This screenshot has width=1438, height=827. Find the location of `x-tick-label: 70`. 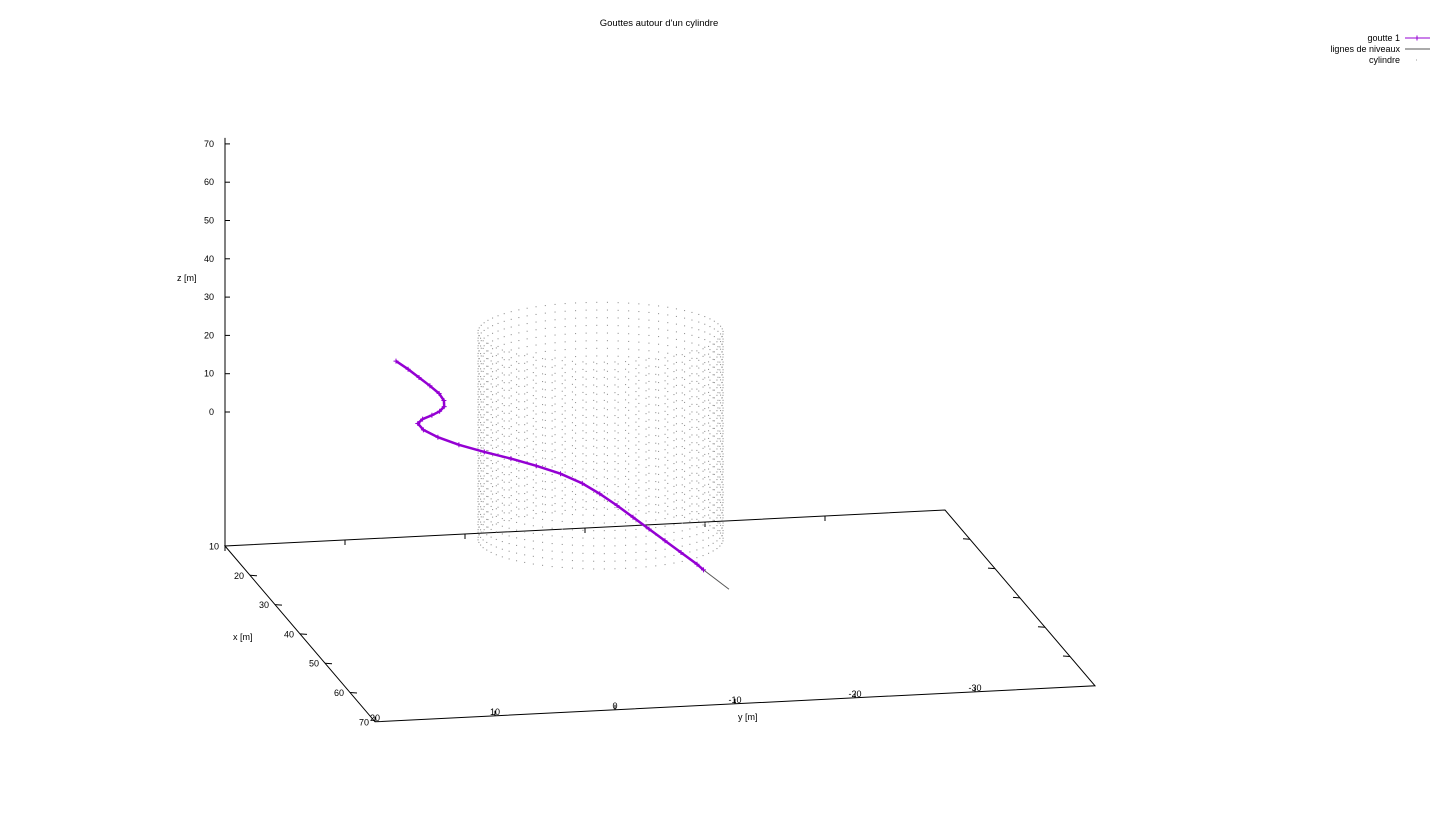

x-tick-label: 70 is located at coordinates (364, 722).